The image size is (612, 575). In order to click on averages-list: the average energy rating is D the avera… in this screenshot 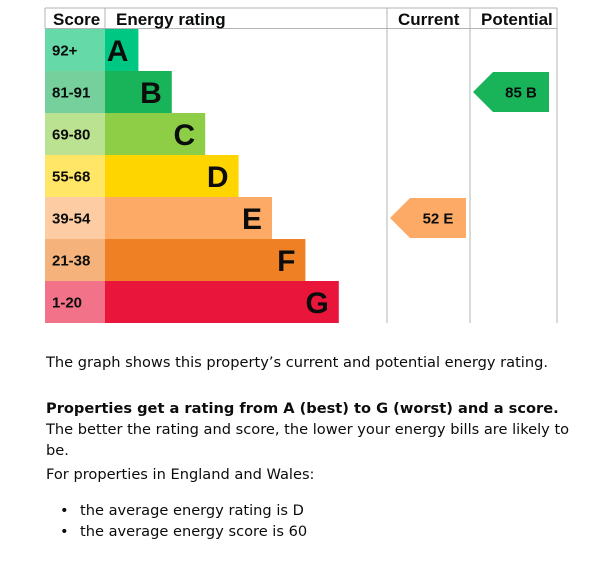, I will do `click(176, 521)`.